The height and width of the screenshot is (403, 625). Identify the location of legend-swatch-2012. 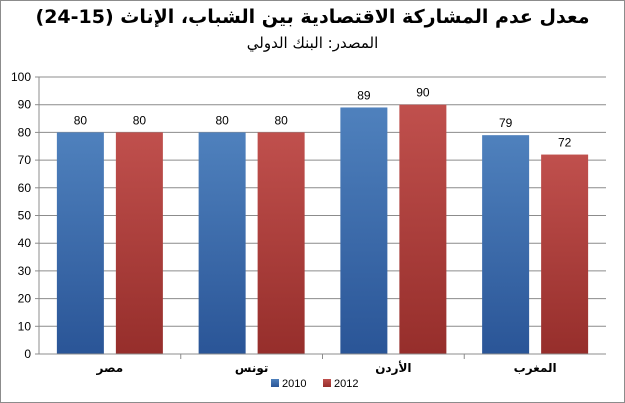
(327, 383).